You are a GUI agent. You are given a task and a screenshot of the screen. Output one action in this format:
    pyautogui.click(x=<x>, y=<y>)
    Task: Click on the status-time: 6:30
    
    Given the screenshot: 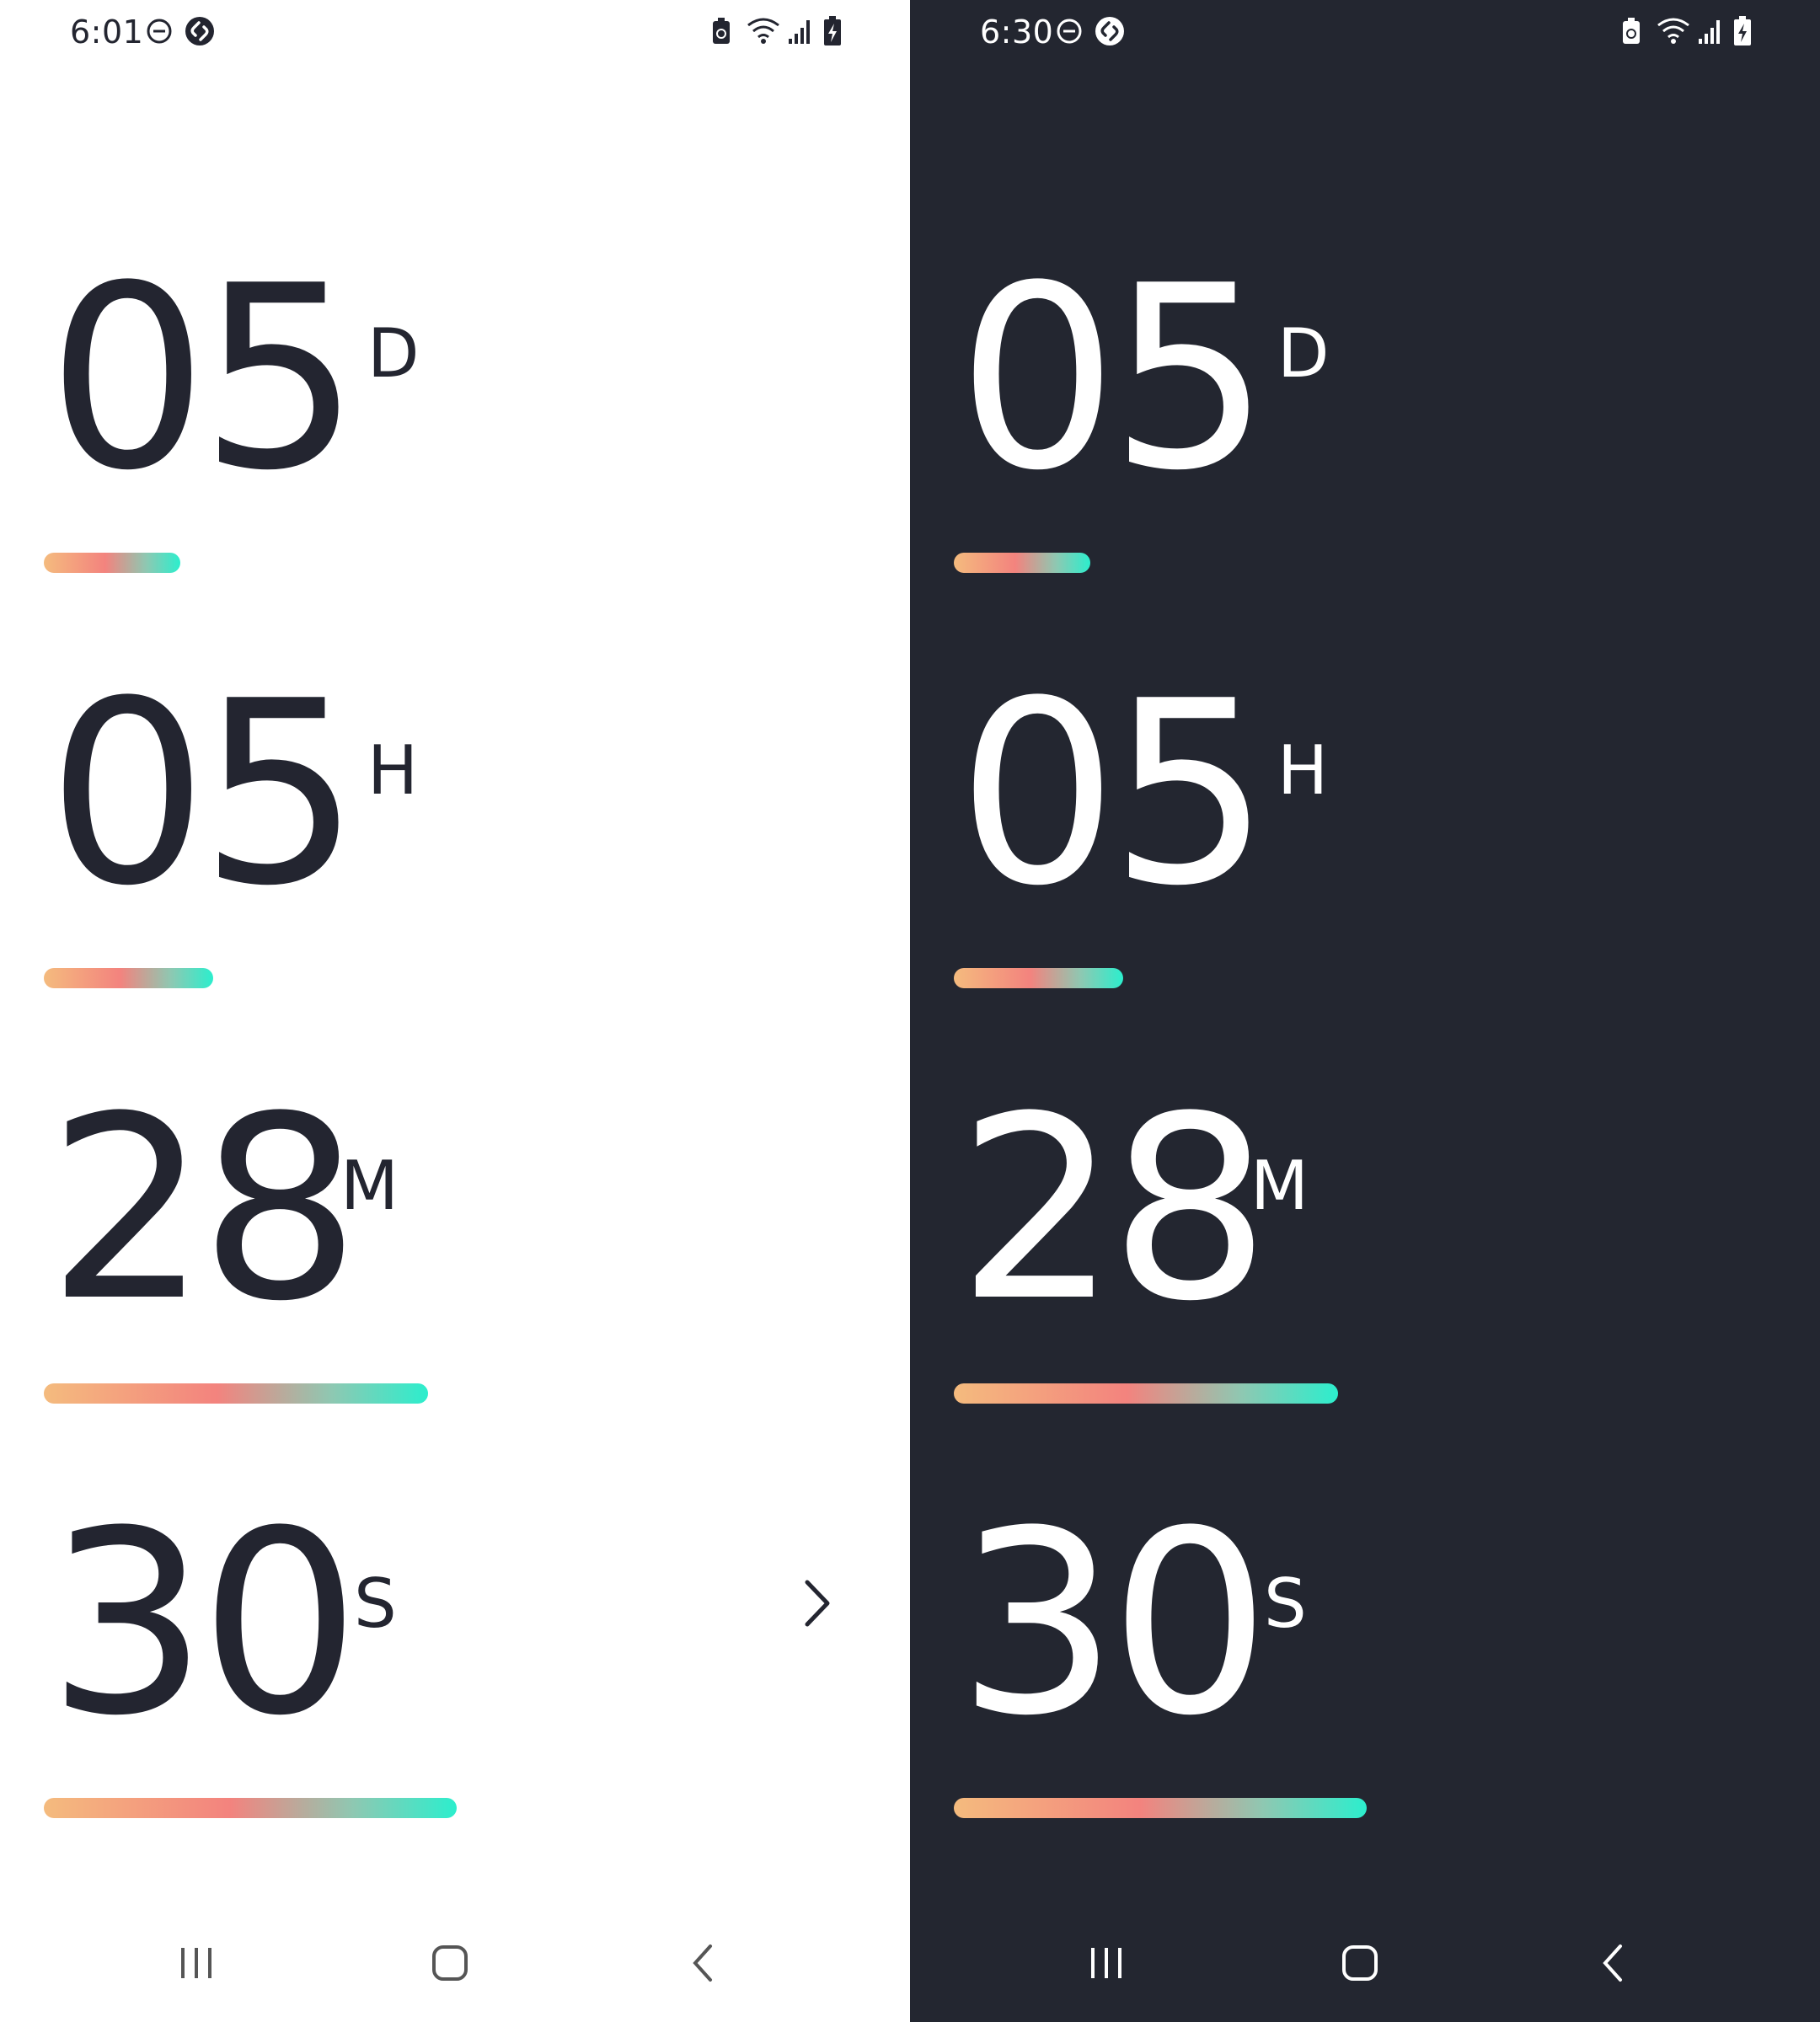 What is the action you would take?
    pyautogui.click(x=1017, y=32)
    